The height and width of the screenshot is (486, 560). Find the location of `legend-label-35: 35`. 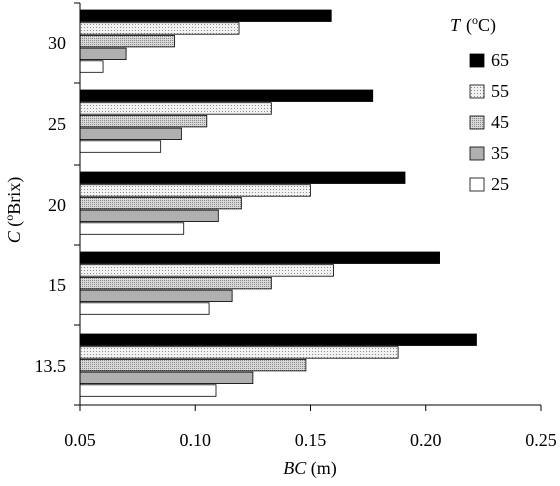

legend-label-35: 35 is located at coordinates (500, 153).